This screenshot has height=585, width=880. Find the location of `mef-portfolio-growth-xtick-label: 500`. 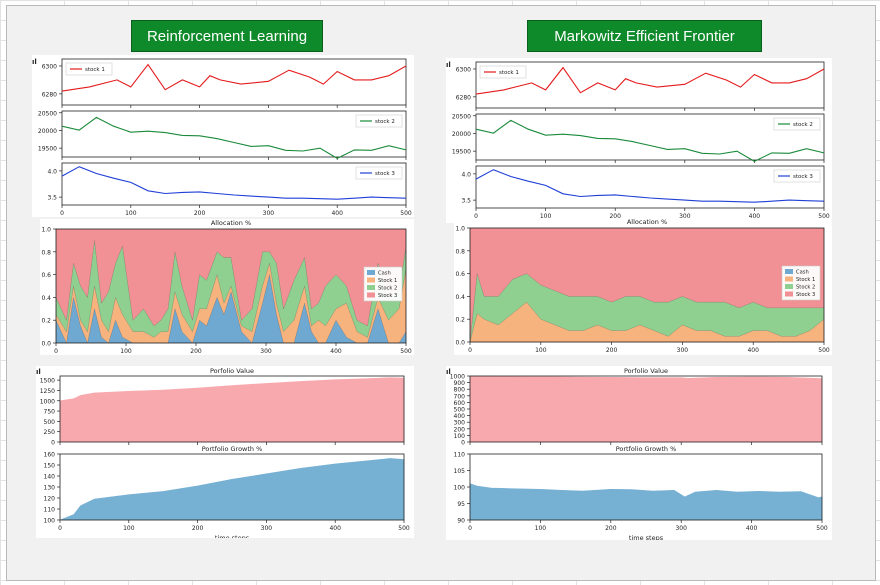

mef-portfolio-growth-xtick-label: 500 is located at coordinates (822, 528).